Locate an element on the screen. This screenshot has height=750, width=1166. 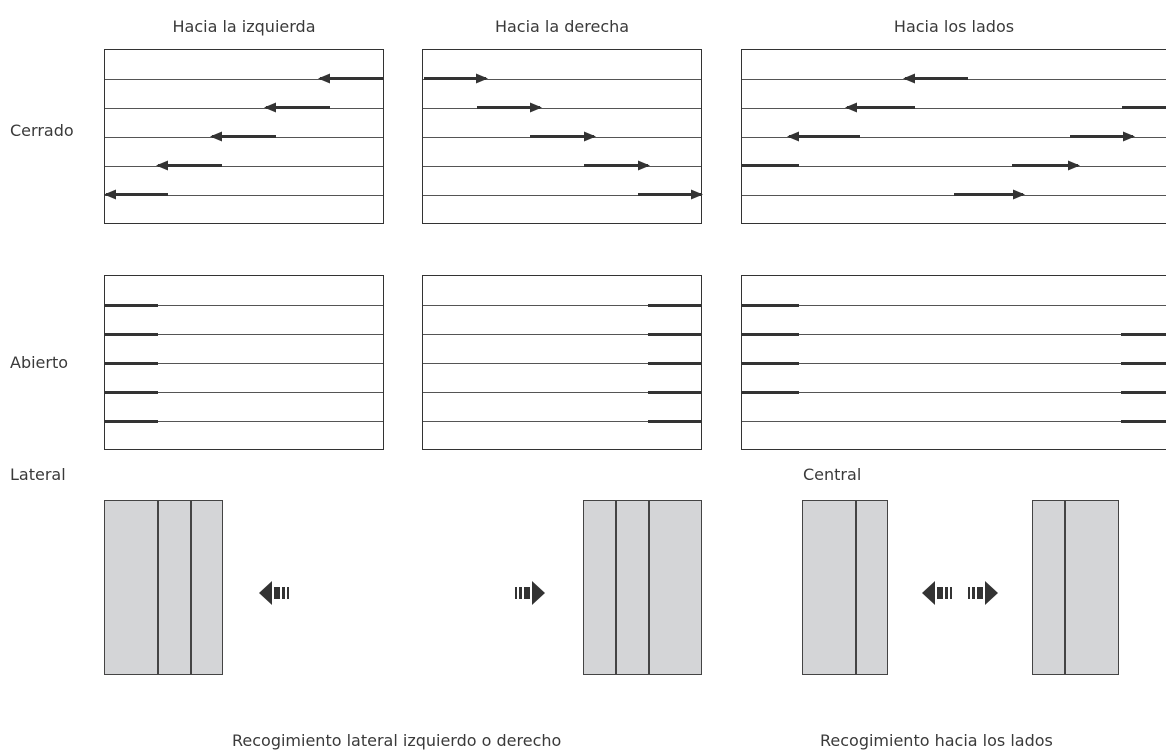
stack-right is located at coordinates (642, 587).